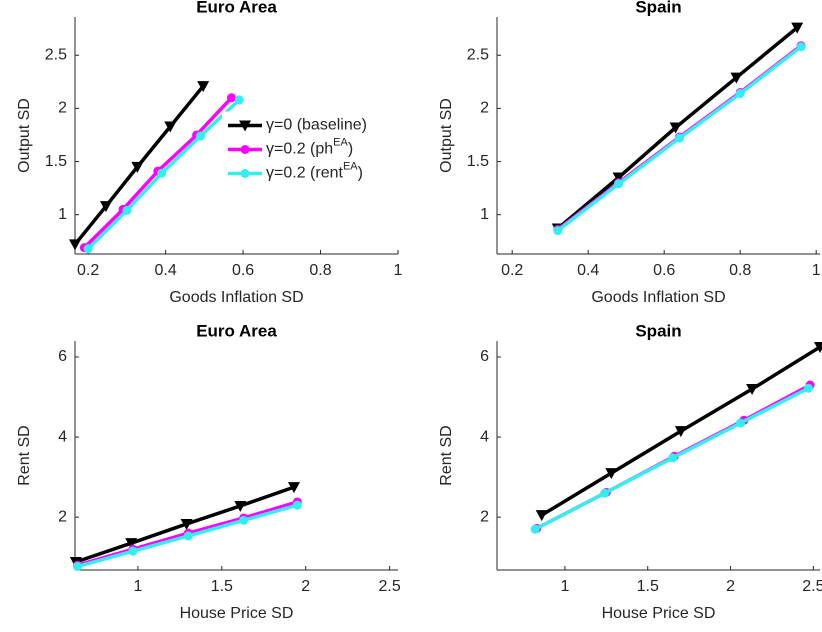 The height and width of the screenshot is (632, 822). What do you see at coordinates (309, 146) in the screenshot?
I see `legend-label: γ=0.2 (phEA)` at bounding box center [309, 146].